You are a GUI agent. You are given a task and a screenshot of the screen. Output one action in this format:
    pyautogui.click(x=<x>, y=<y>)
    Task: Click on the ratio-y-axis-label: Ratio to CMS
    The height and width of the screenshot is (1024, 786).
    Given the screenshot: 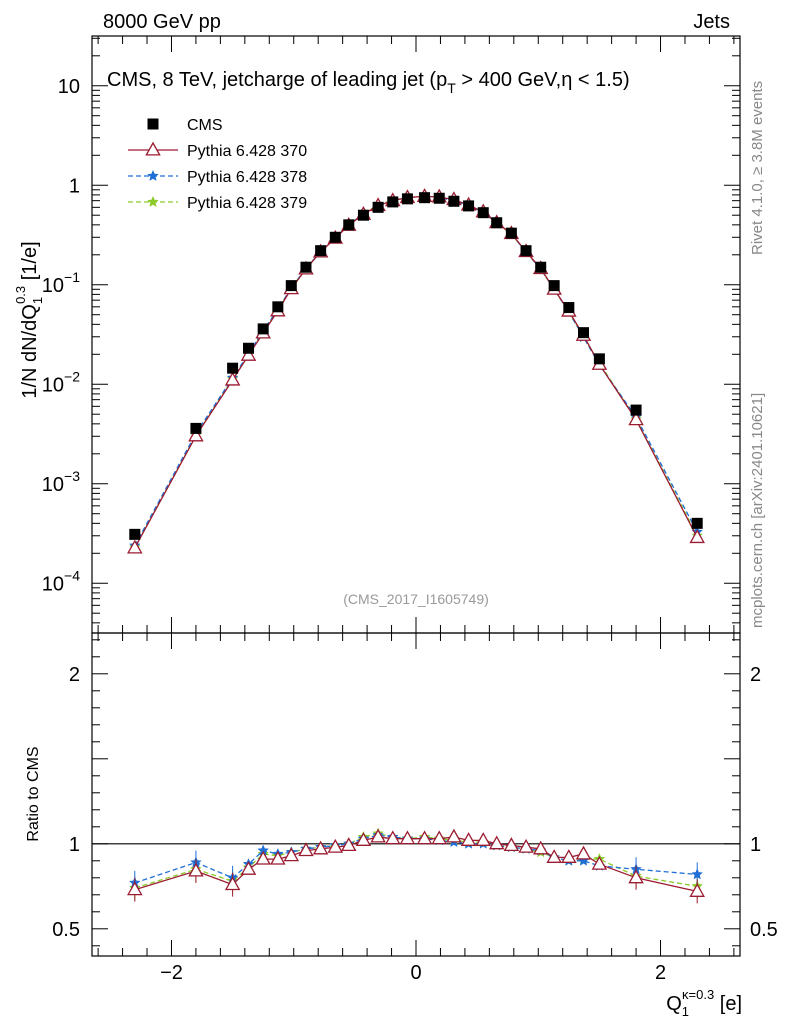 What is the action you would take?
    pyautogui.click(x=33, y=793)
    